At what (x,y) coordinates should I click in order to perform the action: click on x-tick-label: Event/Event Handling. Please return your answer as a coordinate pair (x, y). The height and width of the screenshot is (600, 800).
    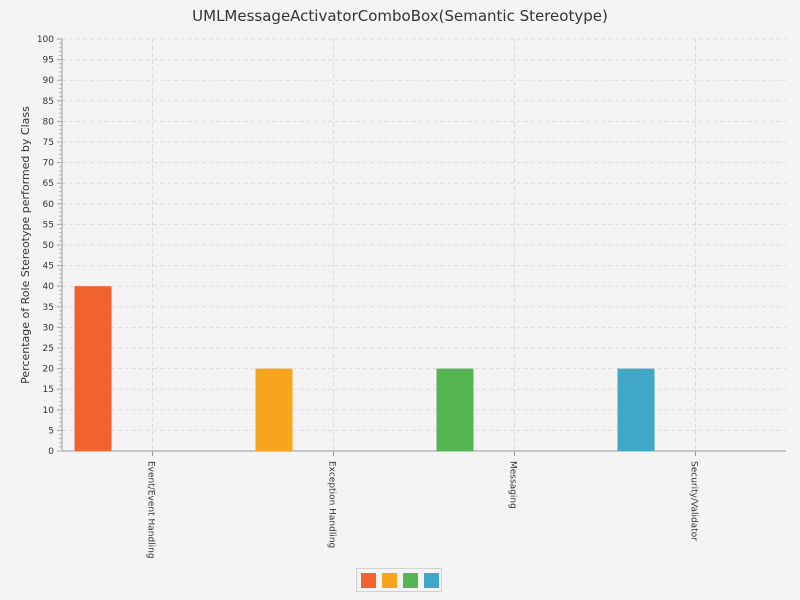
    Looking at the image, I should click on (151, 510).